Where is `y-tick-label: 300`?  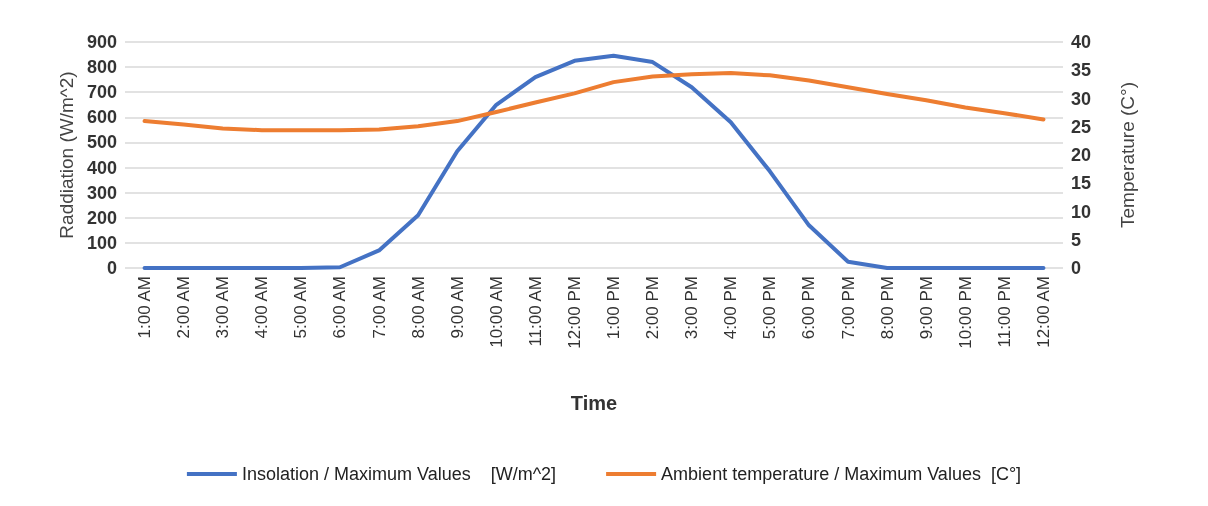
y-tick-label: 300 is located at coordinates (101, 192).